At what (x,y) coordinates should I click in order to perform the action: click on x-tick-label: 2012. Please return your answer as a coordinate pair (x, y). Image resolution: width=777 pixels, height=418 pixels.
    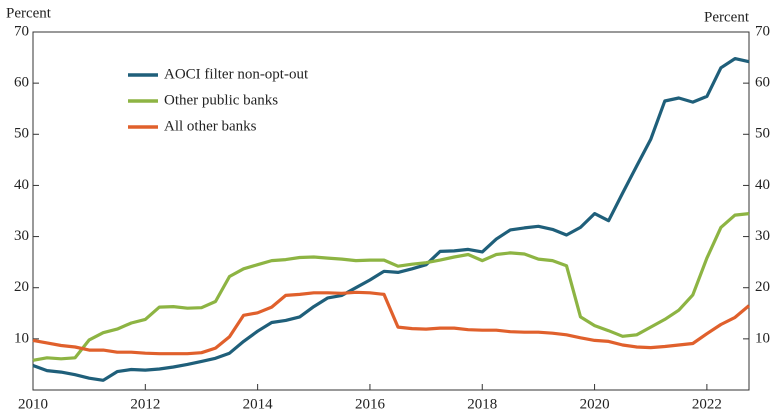
    Looking at the image, I should click on (145, 404).